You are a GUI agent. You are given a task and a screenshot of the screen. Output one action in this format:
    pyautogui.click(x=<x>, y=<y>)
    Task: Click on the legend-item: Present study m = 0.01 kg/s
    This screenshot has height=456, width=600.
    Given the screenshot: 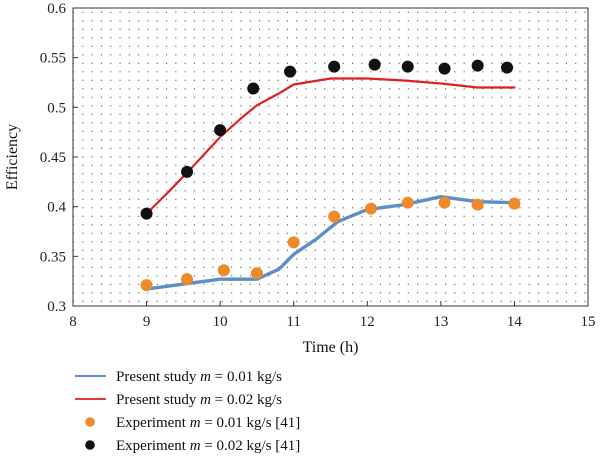 What is the action you would take?
    pyautogui.click(x=178, y=377)
    